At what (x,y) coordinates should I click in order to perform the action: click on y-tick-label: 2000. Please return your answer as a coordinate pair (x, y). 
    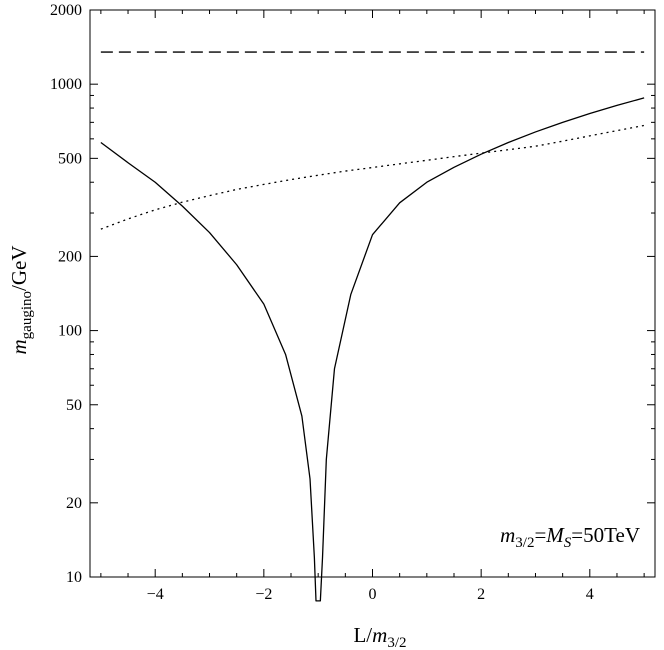
    Looking at the image, I should click on (66, 10).